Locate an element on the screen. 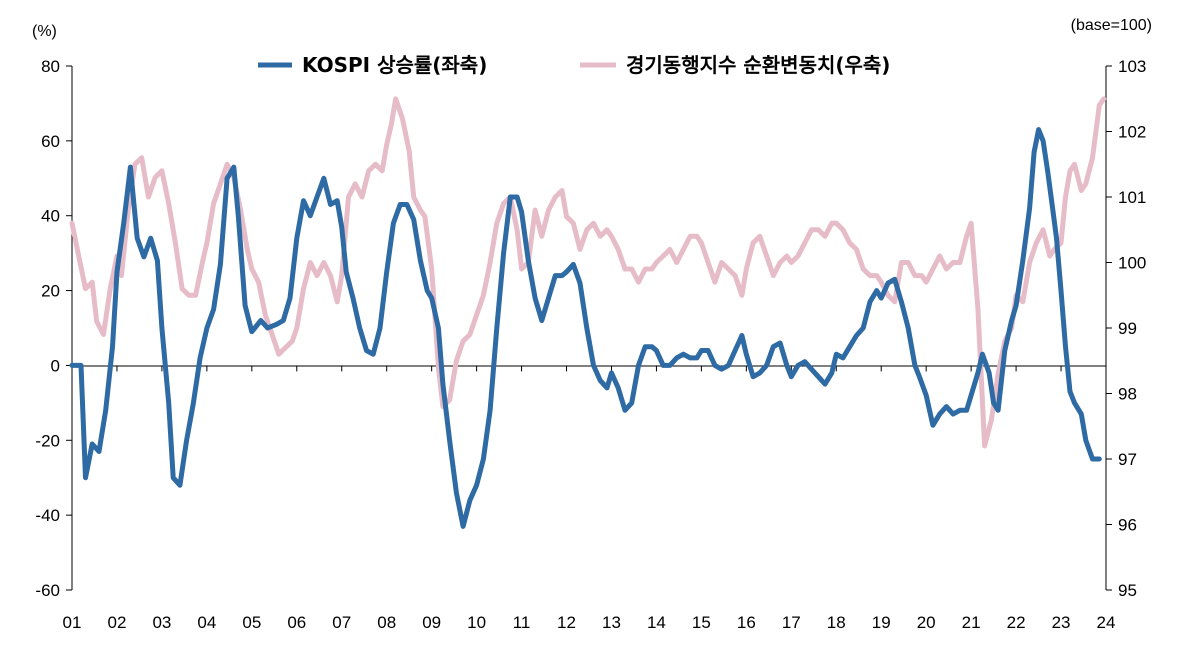 This screenshot has width=1180, height=657. x-tick-label: 20 is located at coordinates (926, 622).